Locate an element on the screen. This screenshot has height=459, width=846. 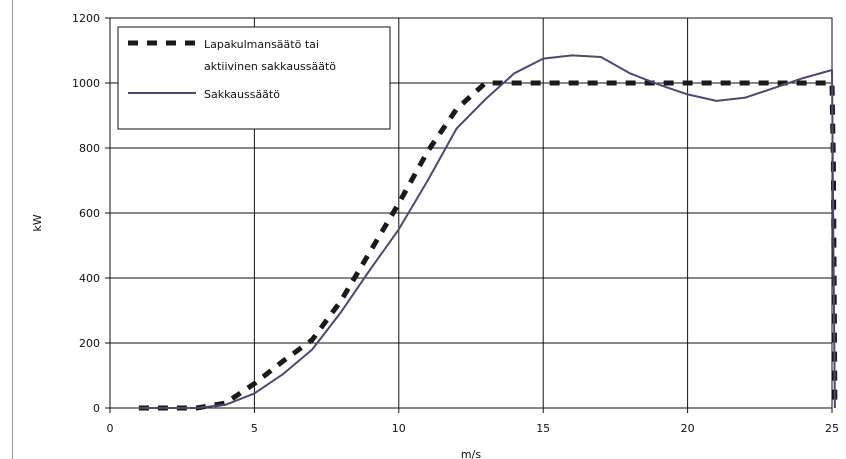
x-axis-label: m/s is located at coordinates (471, 453).